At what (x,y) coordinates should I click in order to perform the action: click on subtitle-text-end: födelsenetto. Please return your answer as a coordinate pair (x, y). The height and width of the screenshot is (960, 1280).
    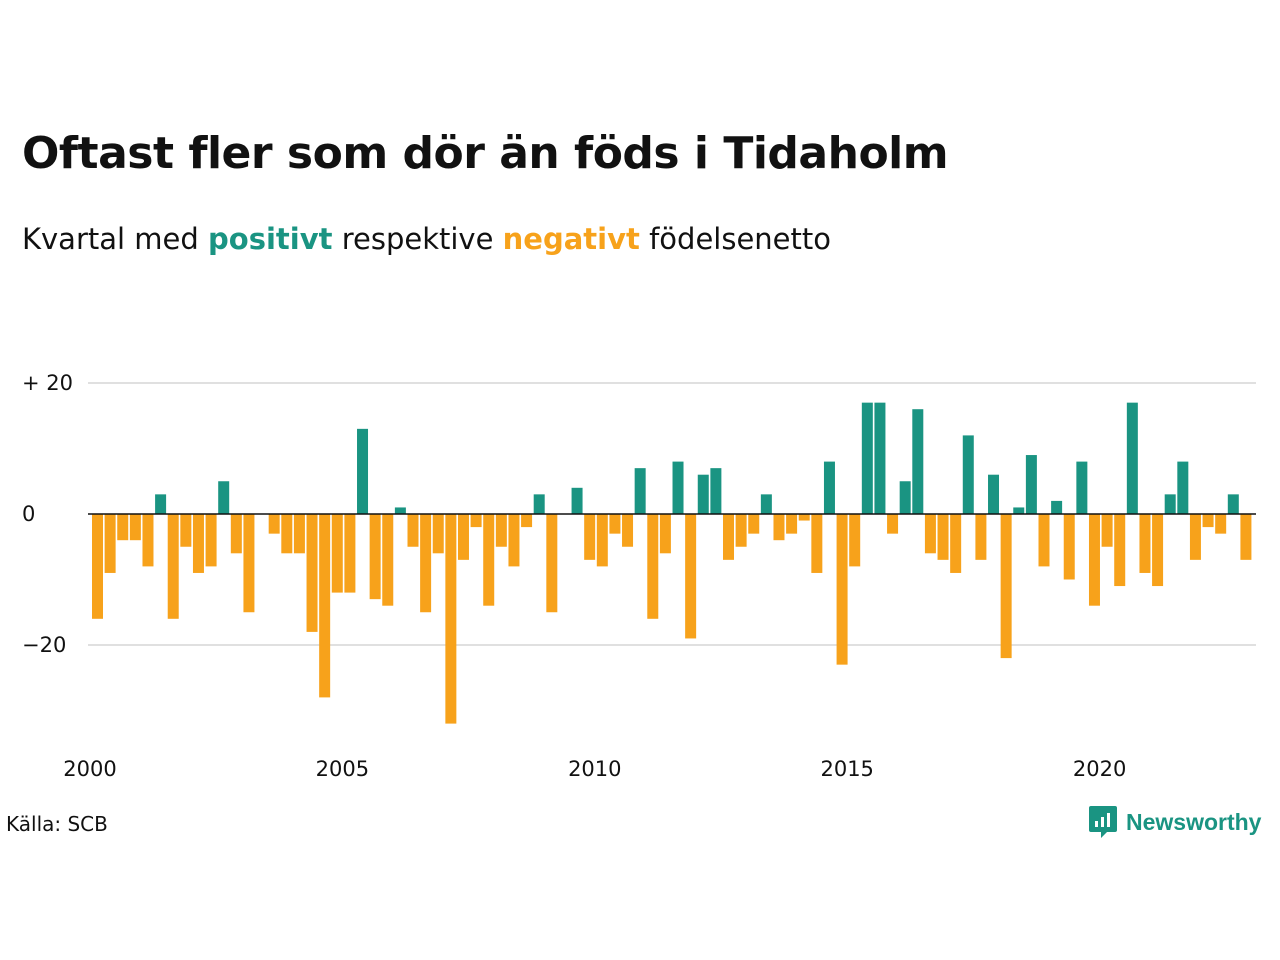
    Looking at the image, I should click on (740, 239).